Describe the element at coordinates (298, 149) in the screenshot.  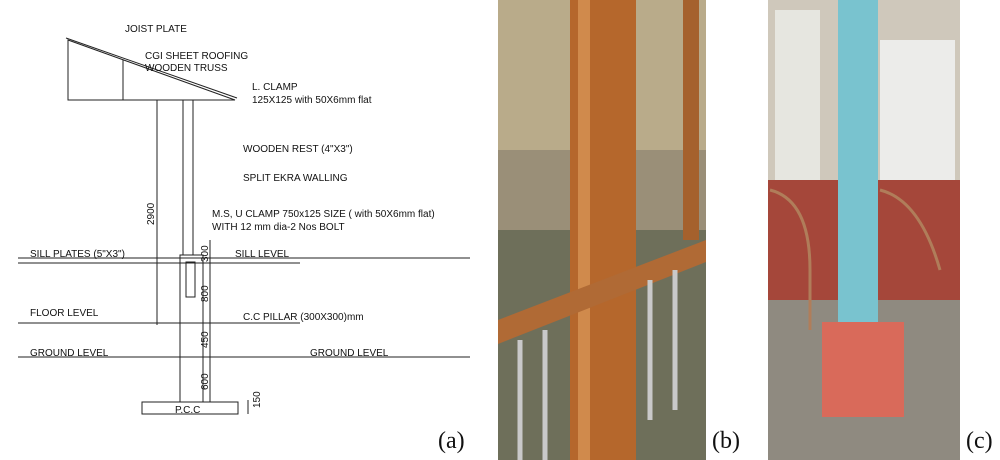
I see `label: WOODEN REST (4"X3")` at that location.